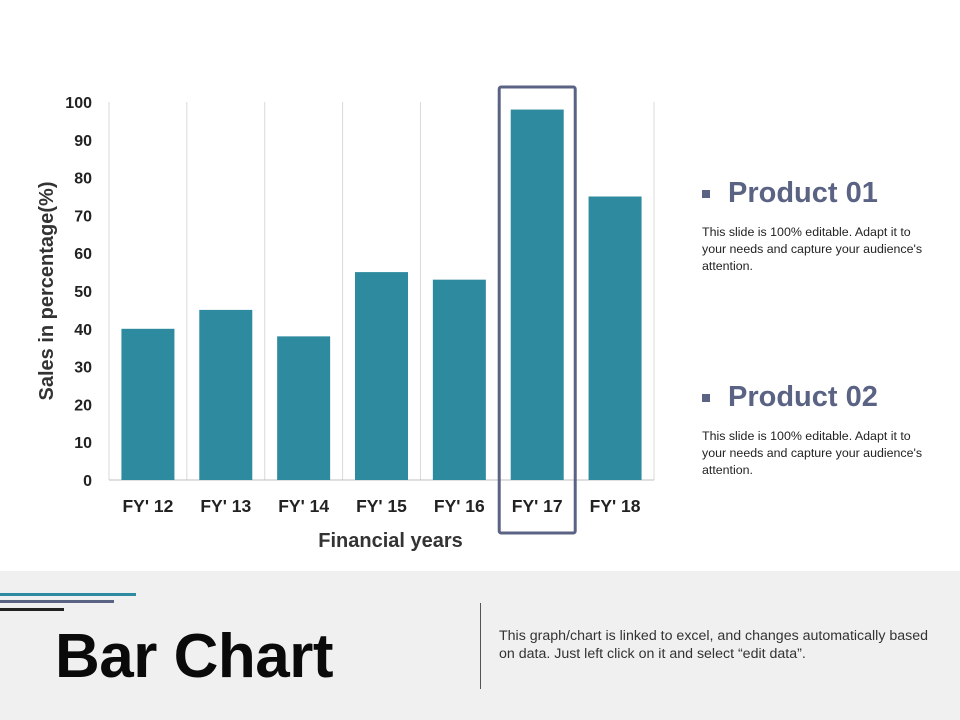  I want to click on y-tick-label: 30, so click(83, 368).